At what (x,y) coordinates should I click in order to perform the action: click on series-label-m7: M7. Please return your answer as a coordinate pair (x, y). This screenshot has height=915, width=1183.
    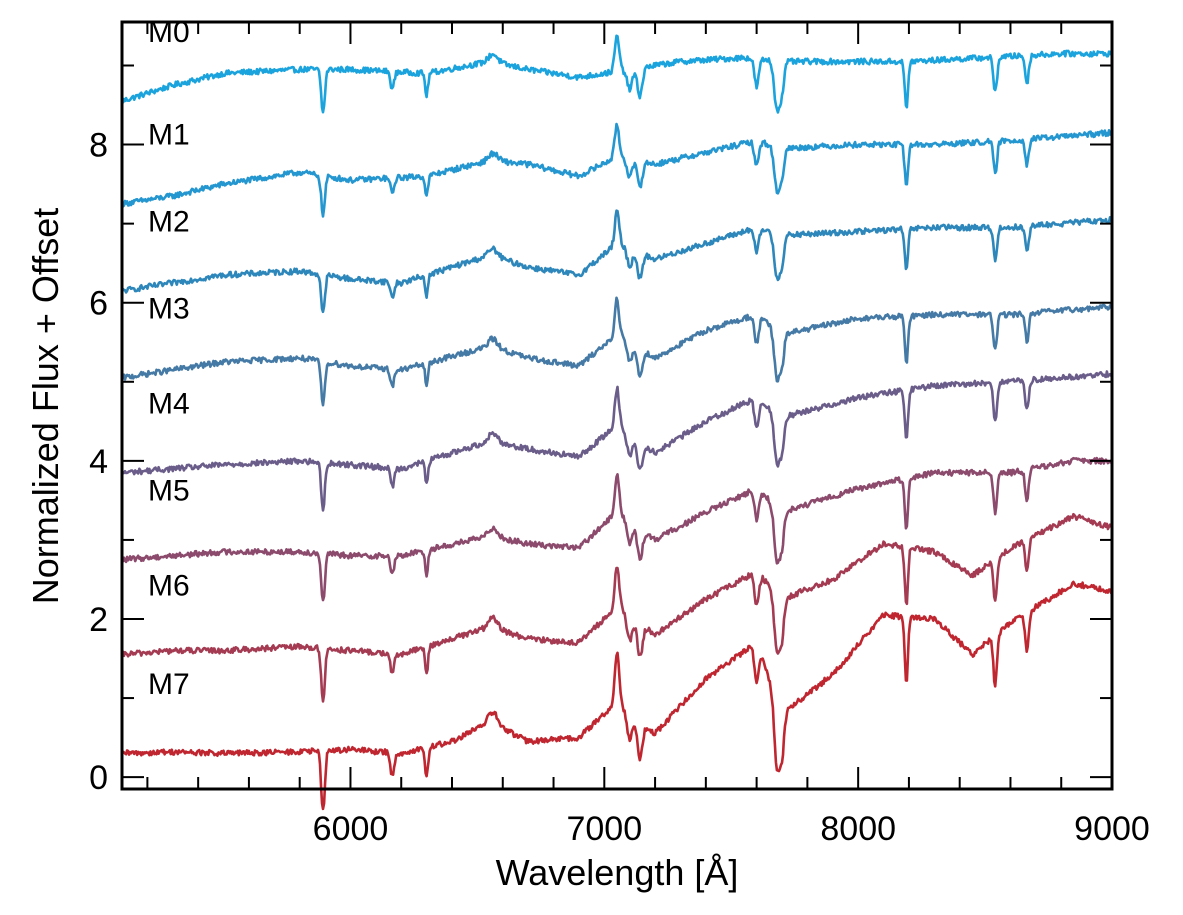
    Looking at the image, I should click on (169, 684).